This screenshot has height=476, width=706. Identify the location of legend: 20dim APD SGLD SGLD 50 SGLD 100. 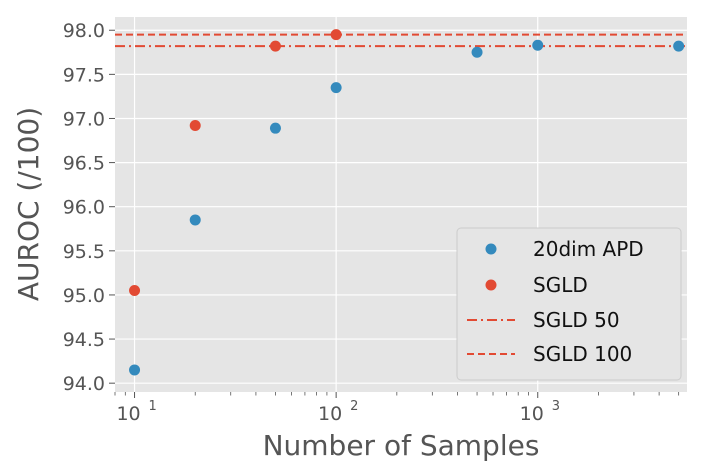
(569, 304).